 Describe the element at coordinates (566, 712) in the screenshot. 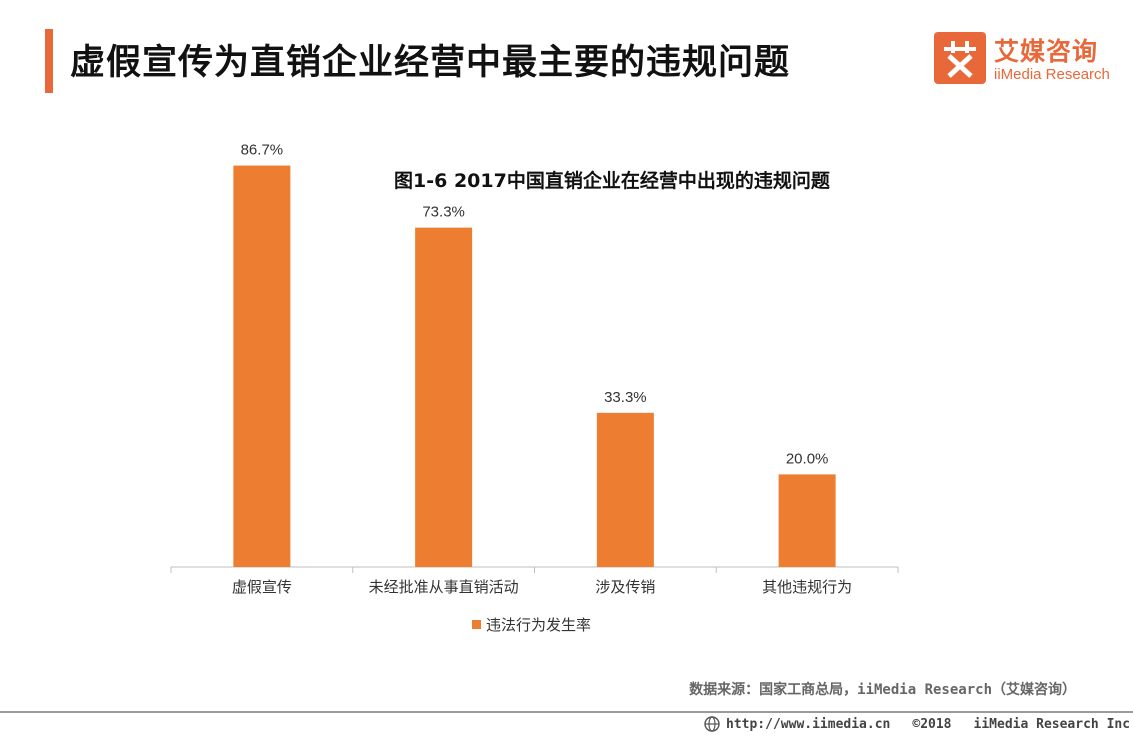

I see `footer-divider` at that location.